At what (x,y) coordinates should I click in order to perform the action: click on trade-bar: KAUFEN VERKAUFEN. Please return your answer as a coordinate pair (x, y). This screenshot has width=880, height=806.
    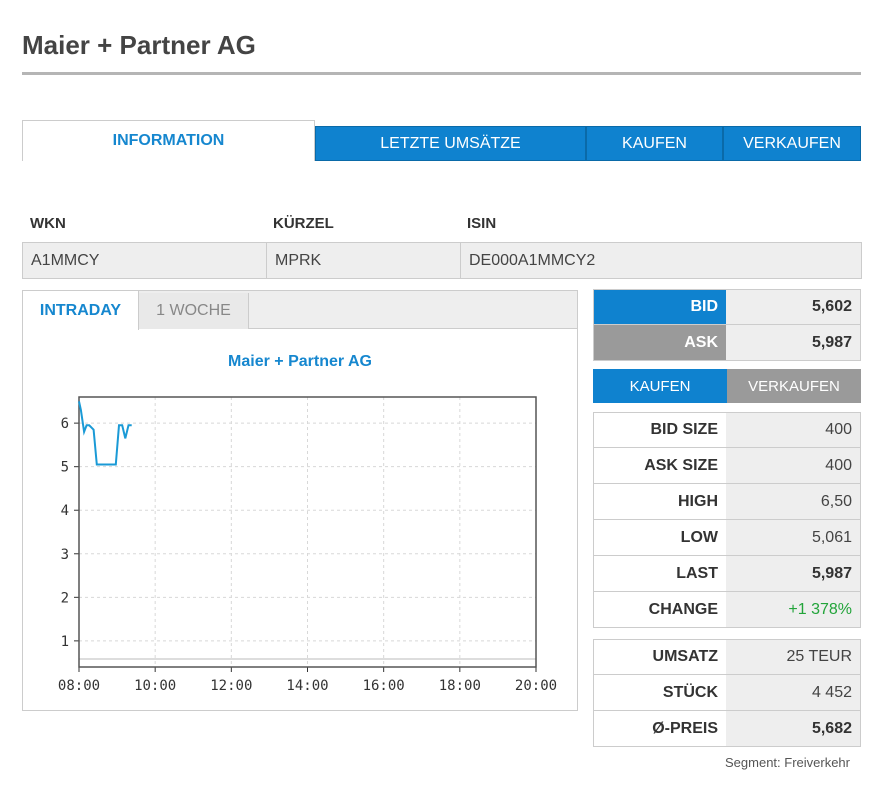
    Looking at the image, I should click on (727, 386).